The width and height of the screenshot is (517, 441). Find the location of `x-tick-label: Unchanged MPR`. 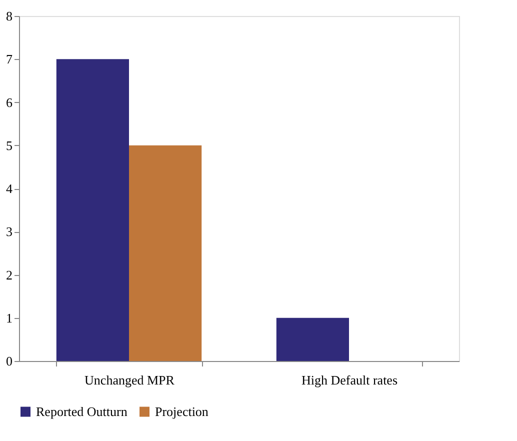

x-tick-label: Unchanged MPR is located at coordinates (129, 380).